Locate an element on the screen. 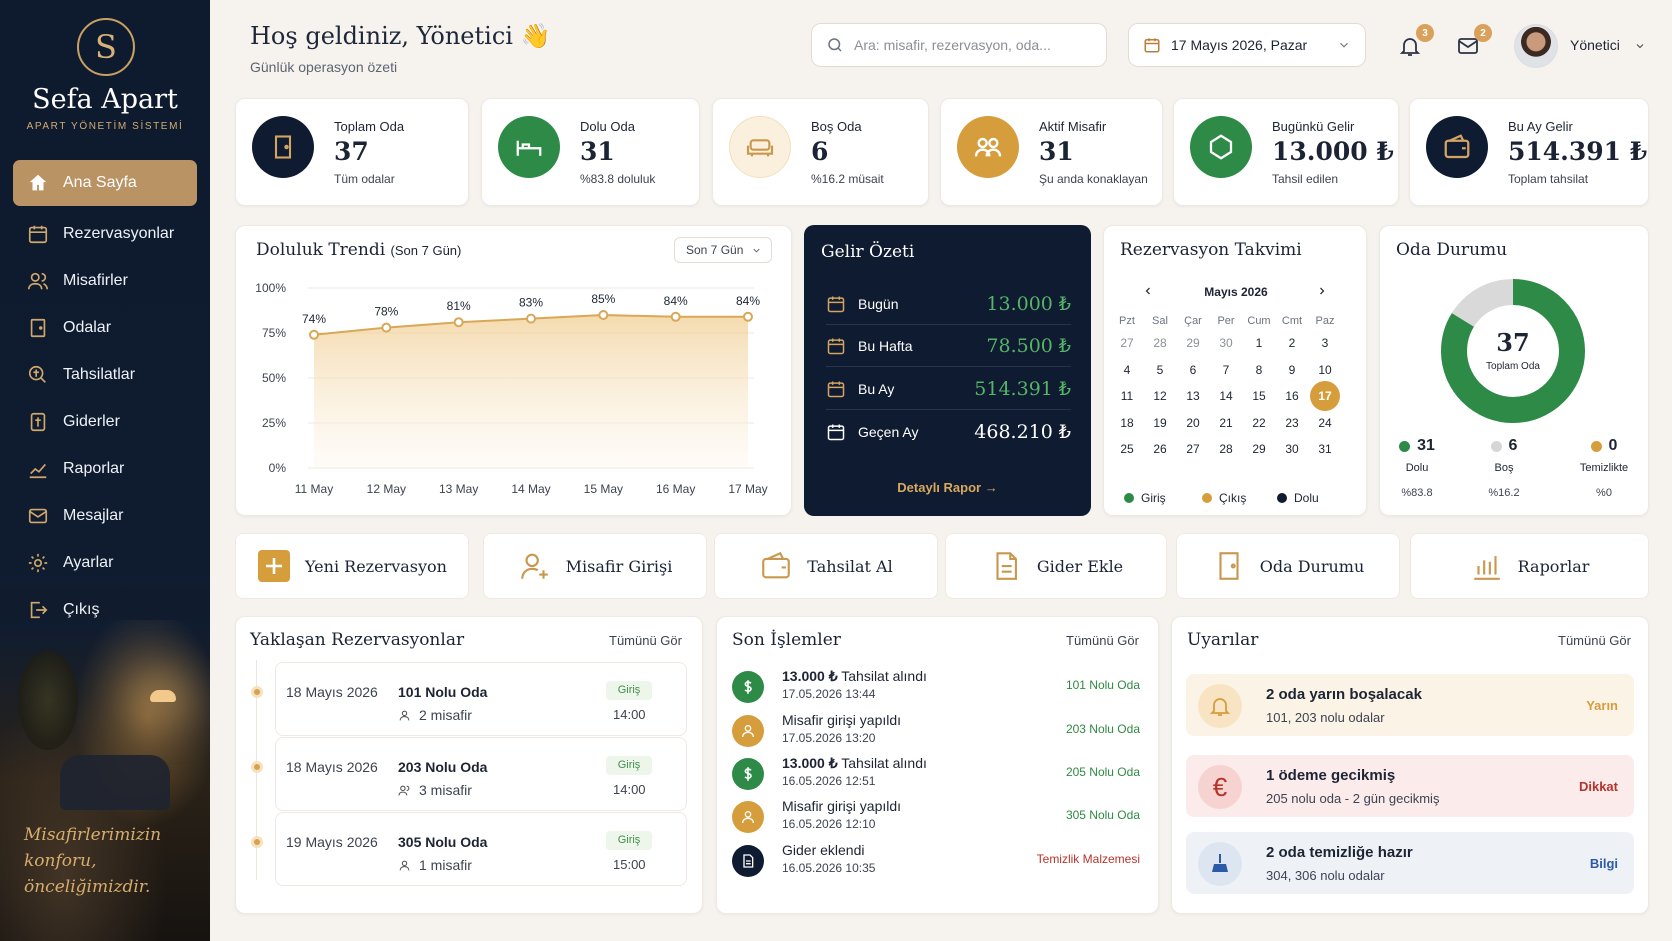 This screenshot has height=941, width=1672. period-select: Son 7 Gün is located at coordinates (723, 250).